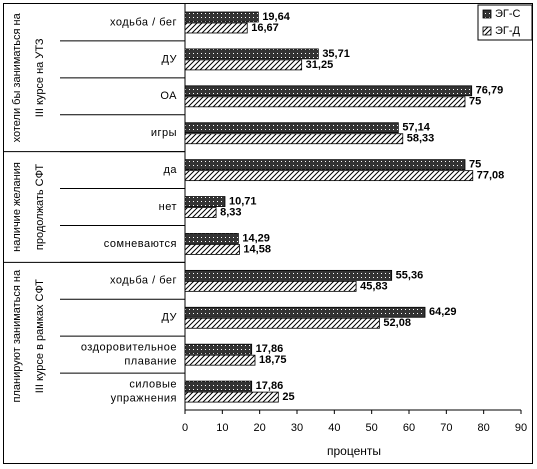 The width and height of the screenshot is (537, 469). Describe the element at coordinates (354, 451) in the screenshot. I see `x-axis-label: проценты` at that location.